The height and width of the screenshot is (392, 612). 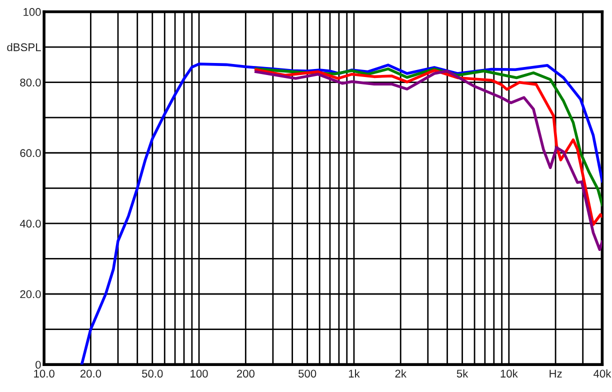 I want to click on x-tick-label: 500, so click(x=307, y=374).